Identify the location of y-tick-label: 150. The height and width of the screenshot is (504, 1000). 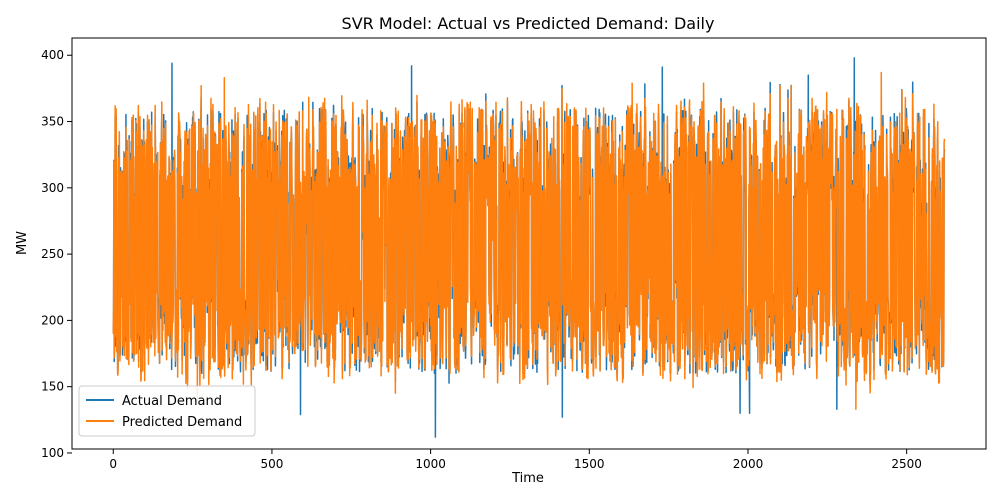
(52, 387).